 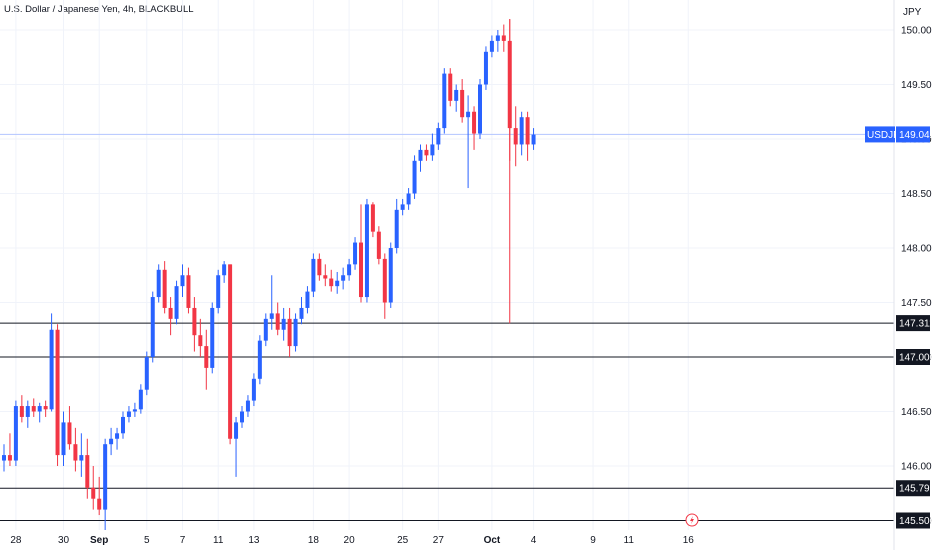 I want to click on price-axis, so click(x=913, y=265).